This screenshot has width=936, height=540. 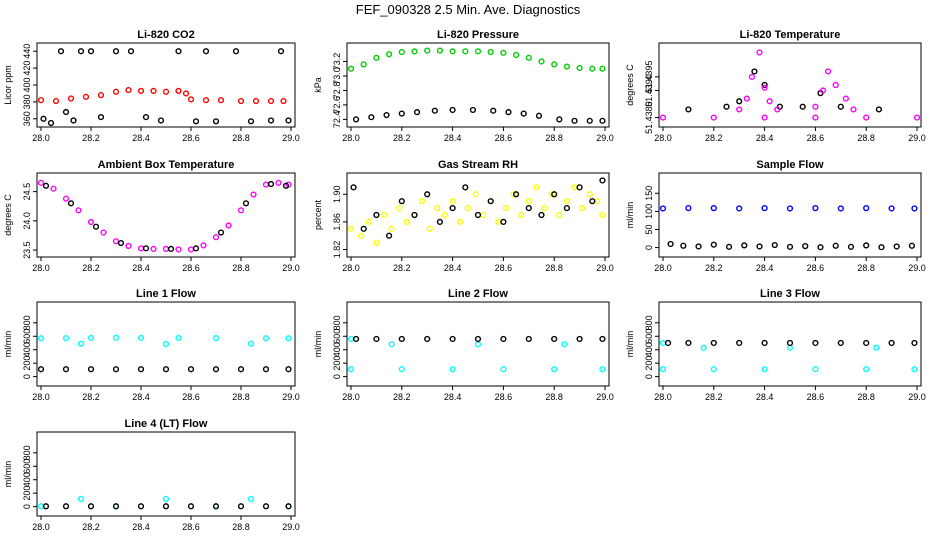 What do you see at coordinates (337, 105) in the screenshot?
I see `y-tick-label: 72.6` at bounding box center [337, 105].